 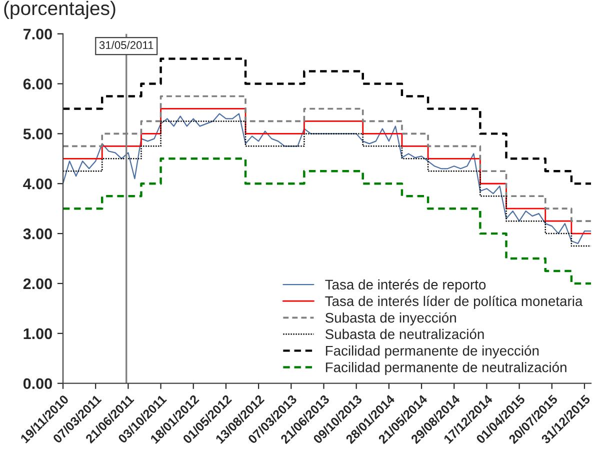 What do you see at coordinates (38, 334) in the screenshot?
I see `y-tick-label: 1.00` at bounding box center [38, 334].